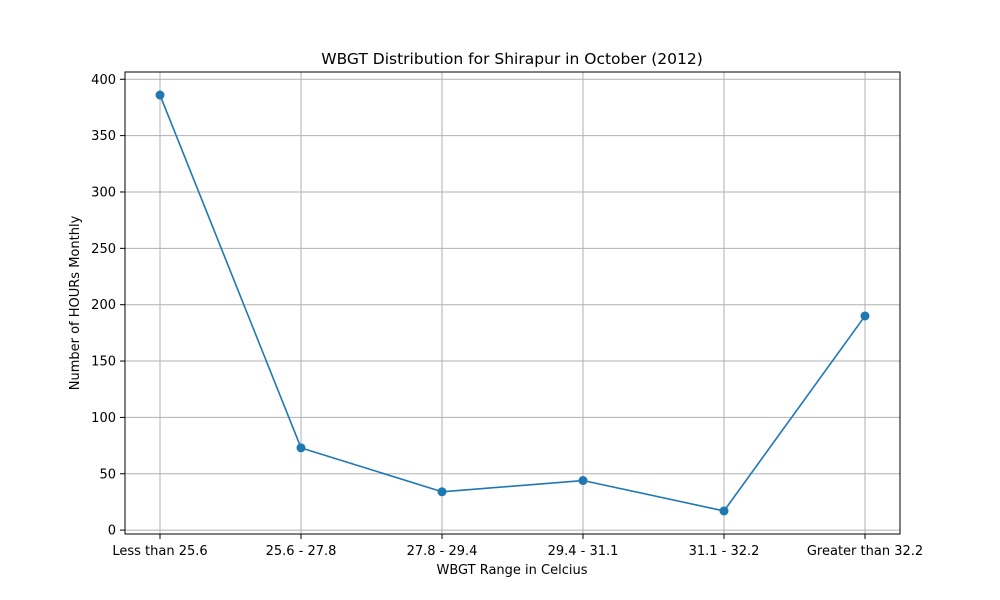 The height and width of the screenshot is (600, 1000). I want to click on x-tick-label: 29.4 - 31.1, so click(583, 551).